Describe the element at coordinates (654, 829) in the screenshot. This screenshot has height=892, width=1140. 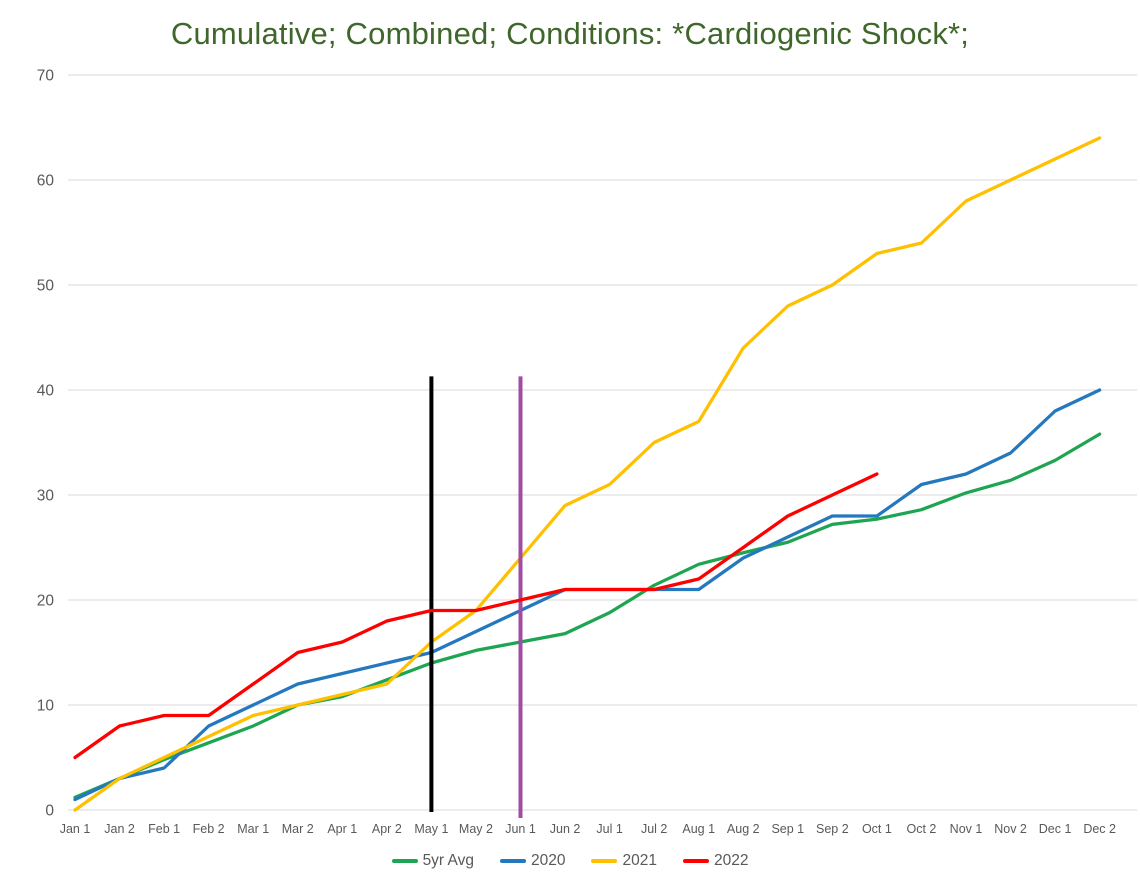
I see `x-tick-label-jul-2: Jul 2` at that location.